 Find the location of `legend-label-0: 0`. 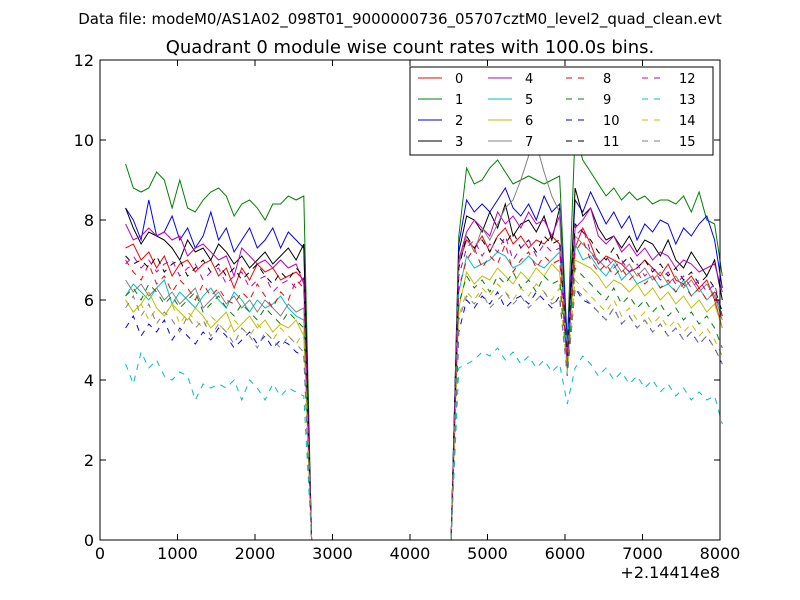

legend-label-0: 0 is located at coordinates (459, 79).